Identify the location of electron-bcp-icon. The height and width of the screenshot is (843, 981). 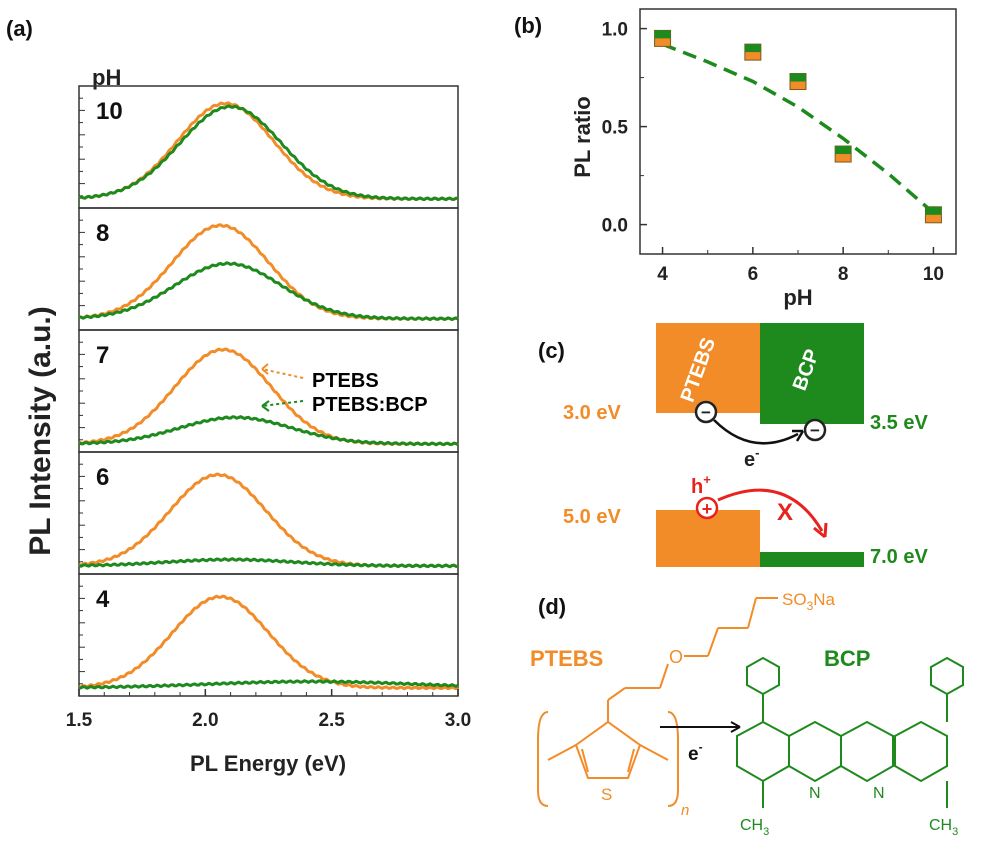
(815, 430).